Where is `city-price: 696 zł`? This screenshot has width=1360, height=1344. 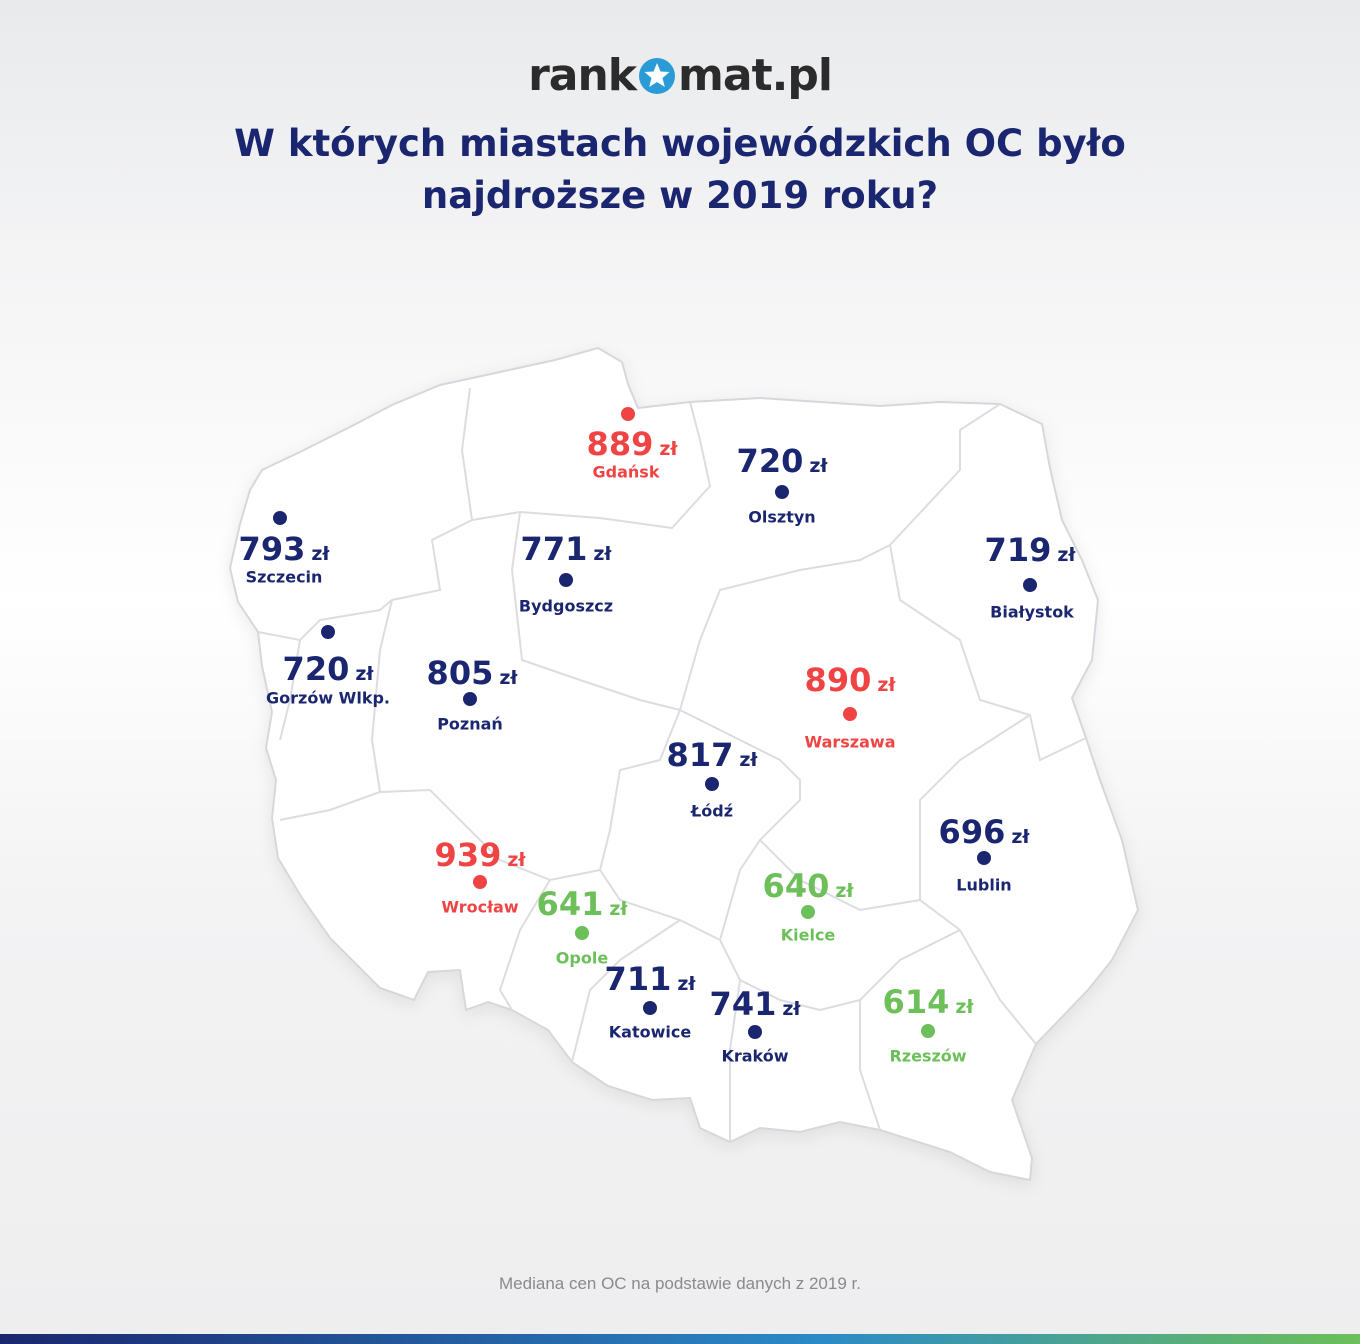
city-price: 696 zł is located at coordinates (984, 832).